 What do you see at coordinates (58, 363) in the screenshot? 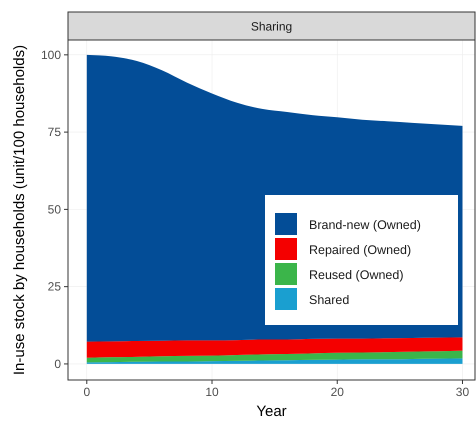
I see `y-tick-label: 0` at bounding box center [58, 363].